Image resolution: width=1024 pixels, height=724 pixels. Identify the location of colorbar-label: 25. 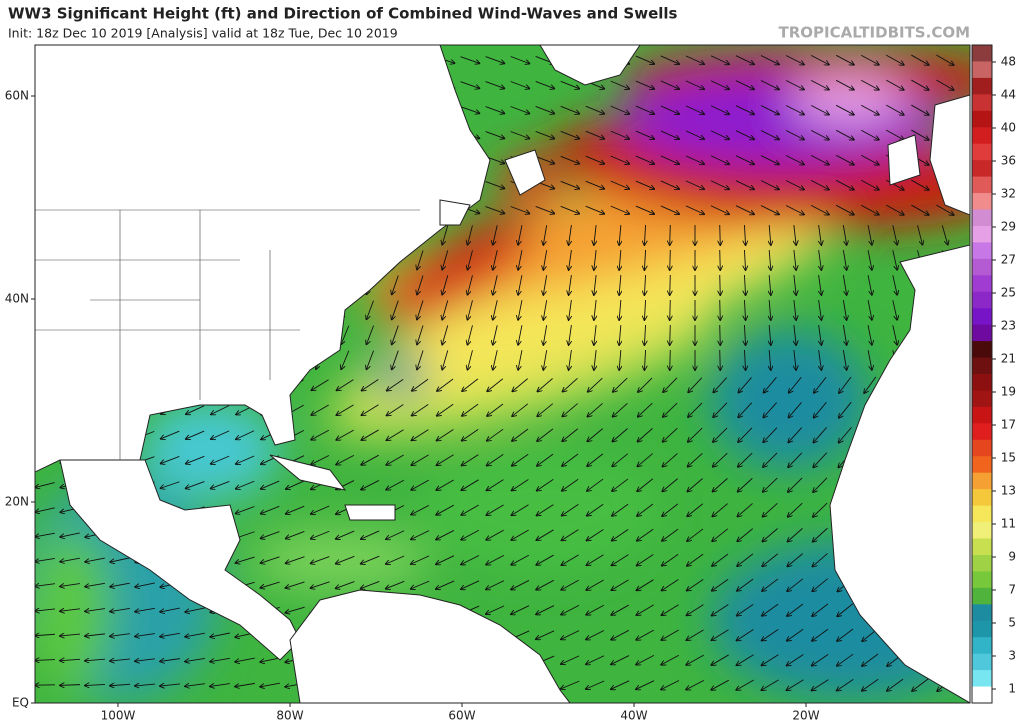
(1008, 293).